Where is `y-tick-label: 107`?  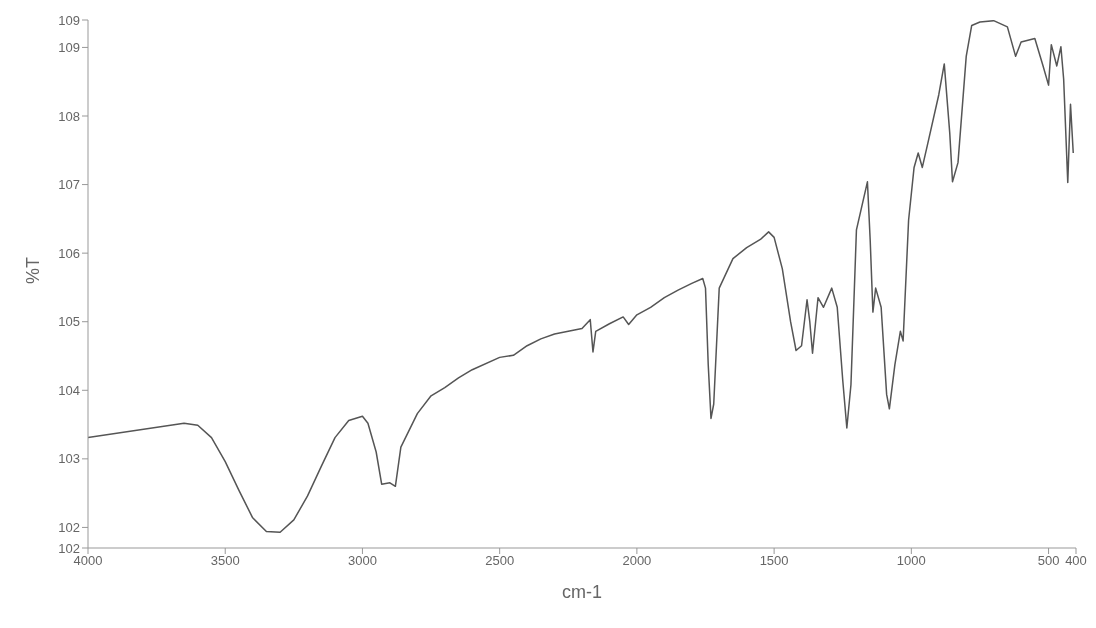 y-tick-label: 107 is located at coordinates (69, 185).